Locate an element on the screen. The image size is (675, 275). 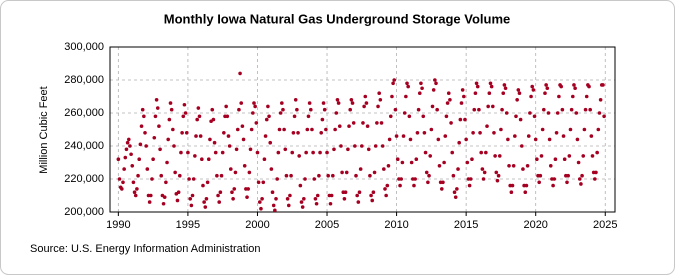
x-tick-label: 2015 is located at coordinates (466, 225).